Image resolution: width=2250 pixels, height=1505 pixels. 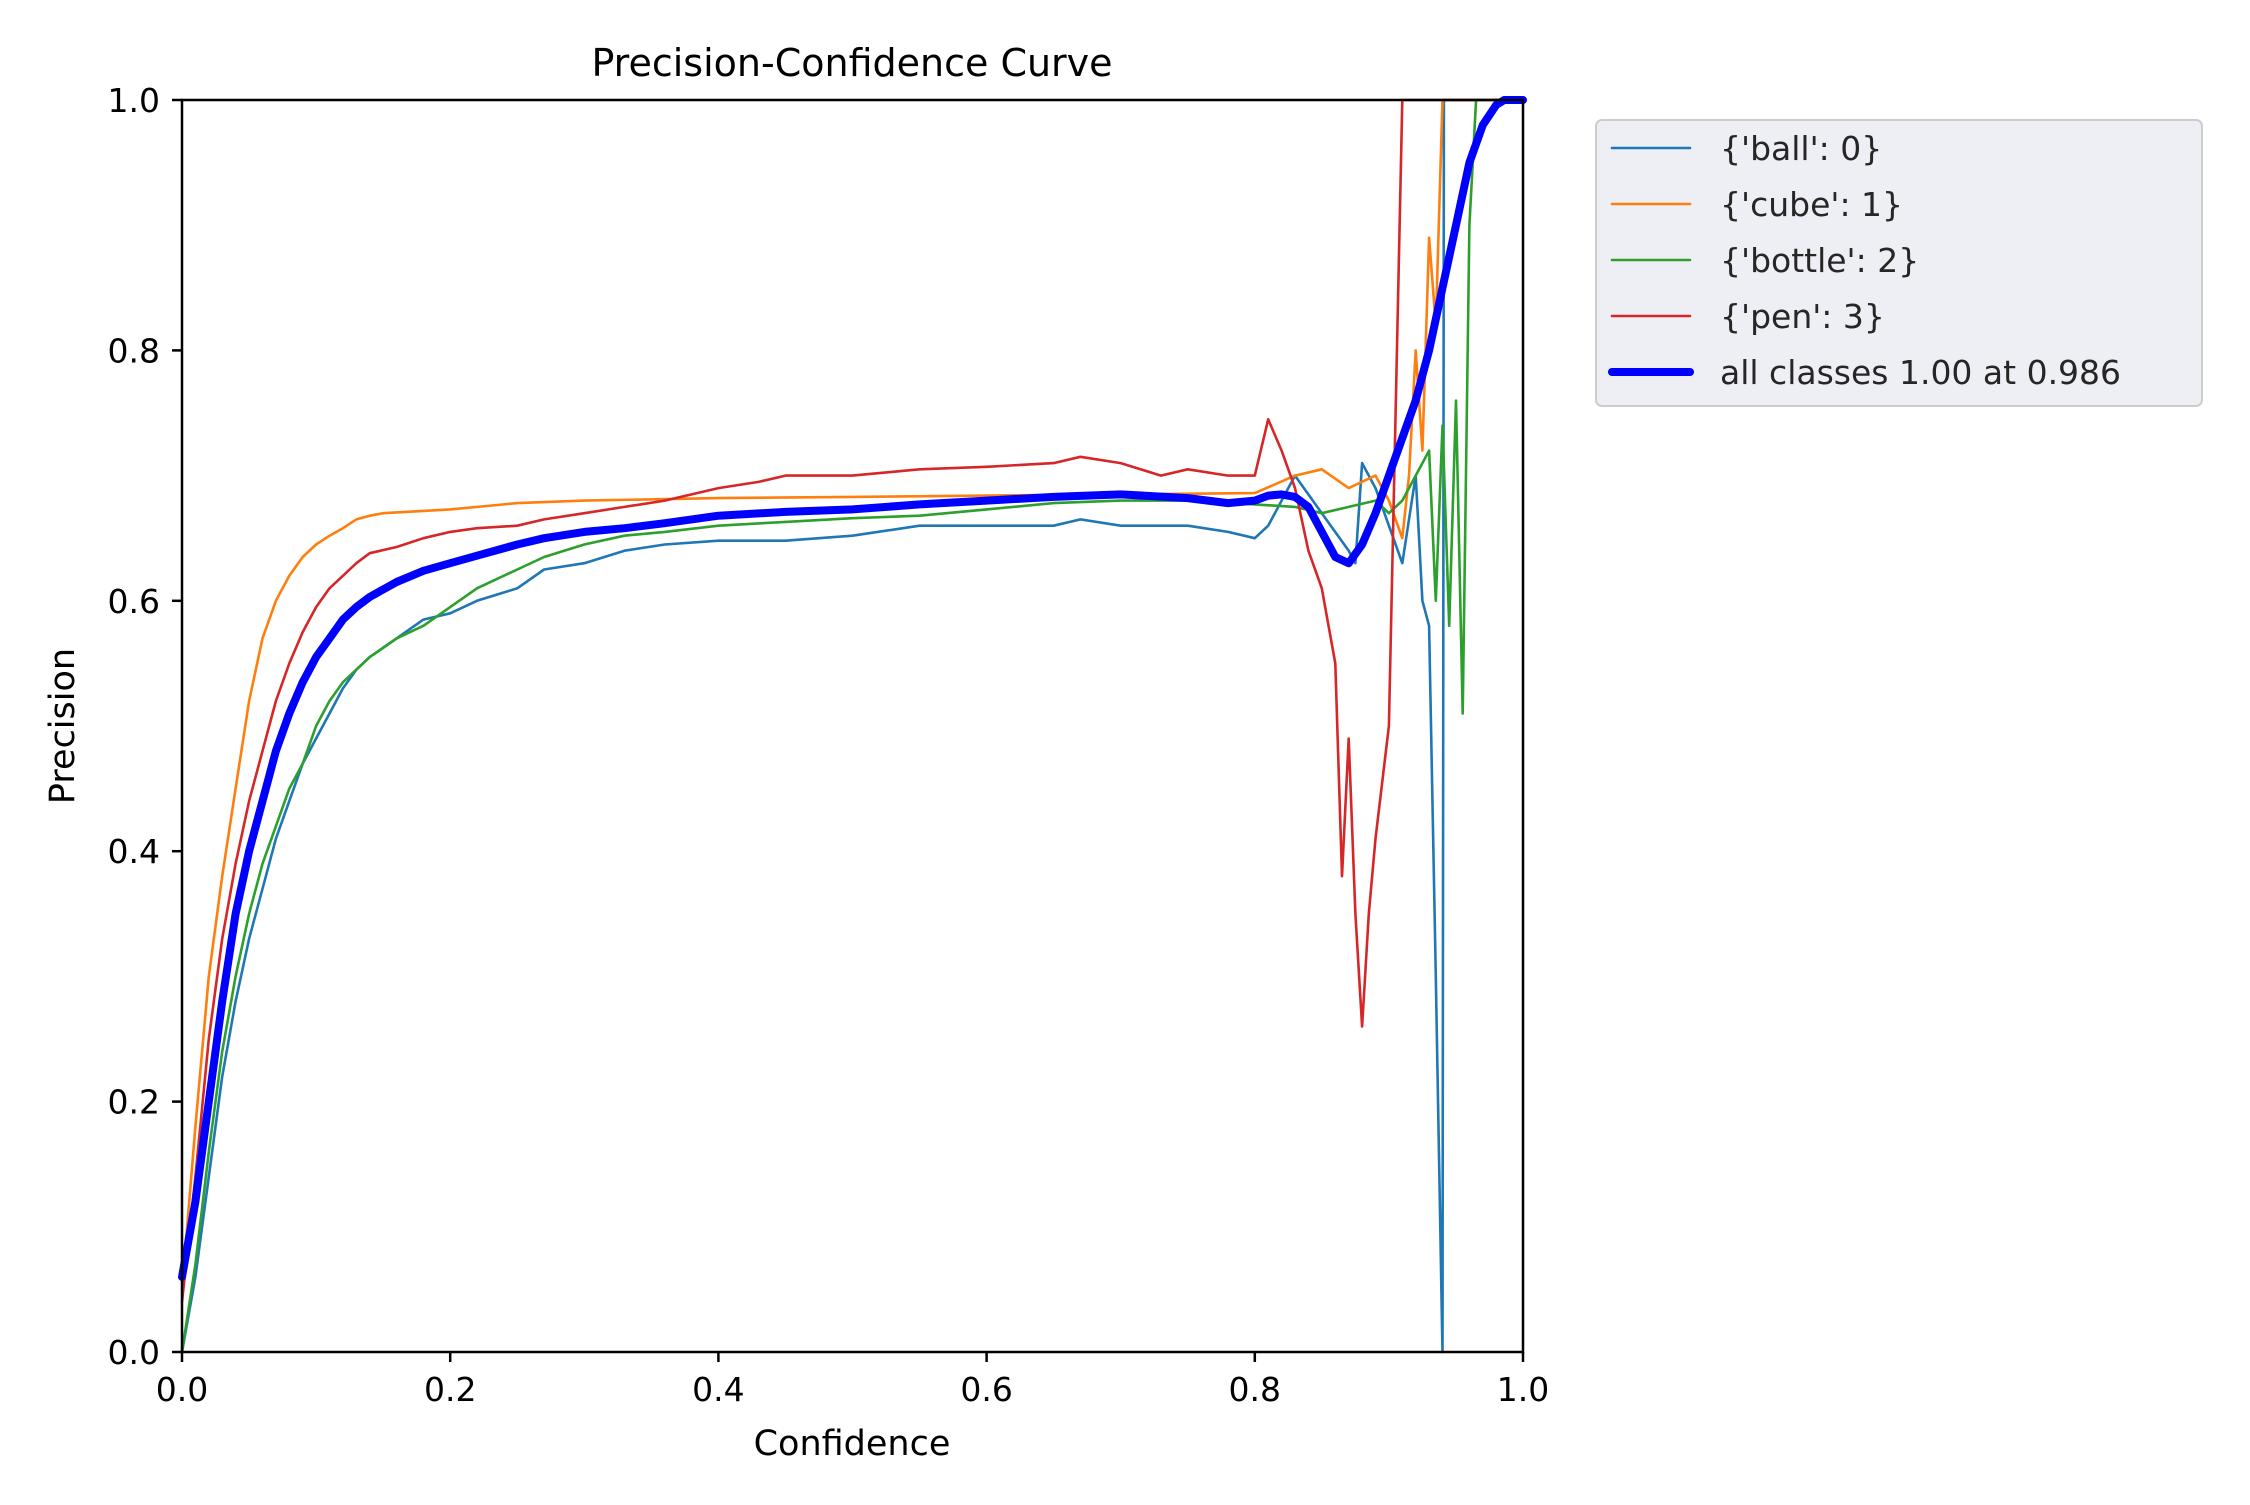 I want to click on legend-box, so click(x=1899, y=263).